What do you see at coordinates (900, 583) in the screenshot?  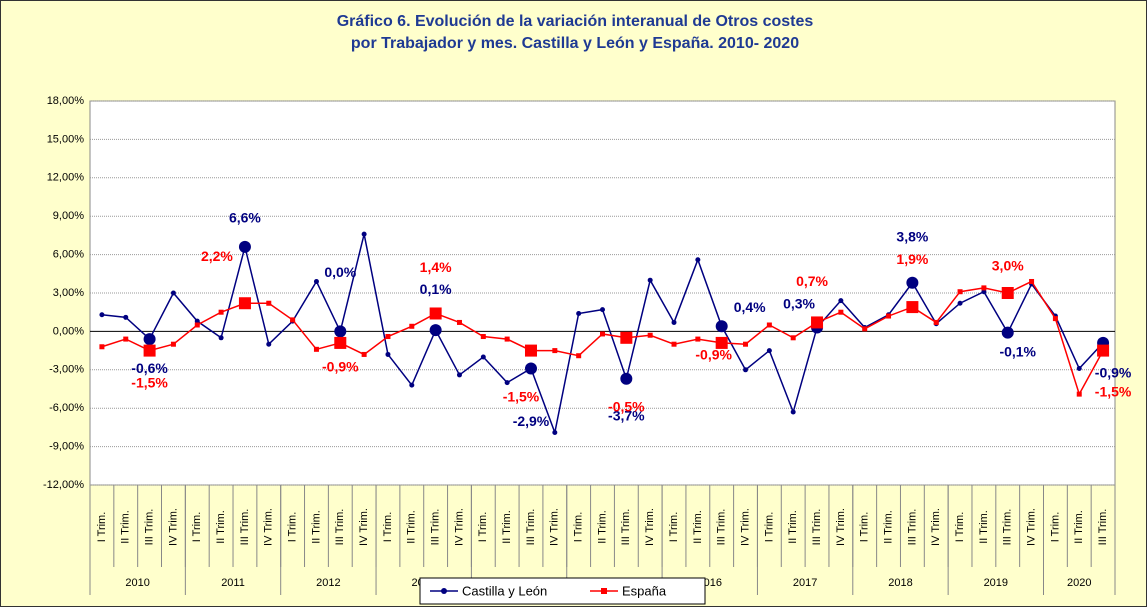 I see `year-label: 2018` at bounding box center [900, 583].